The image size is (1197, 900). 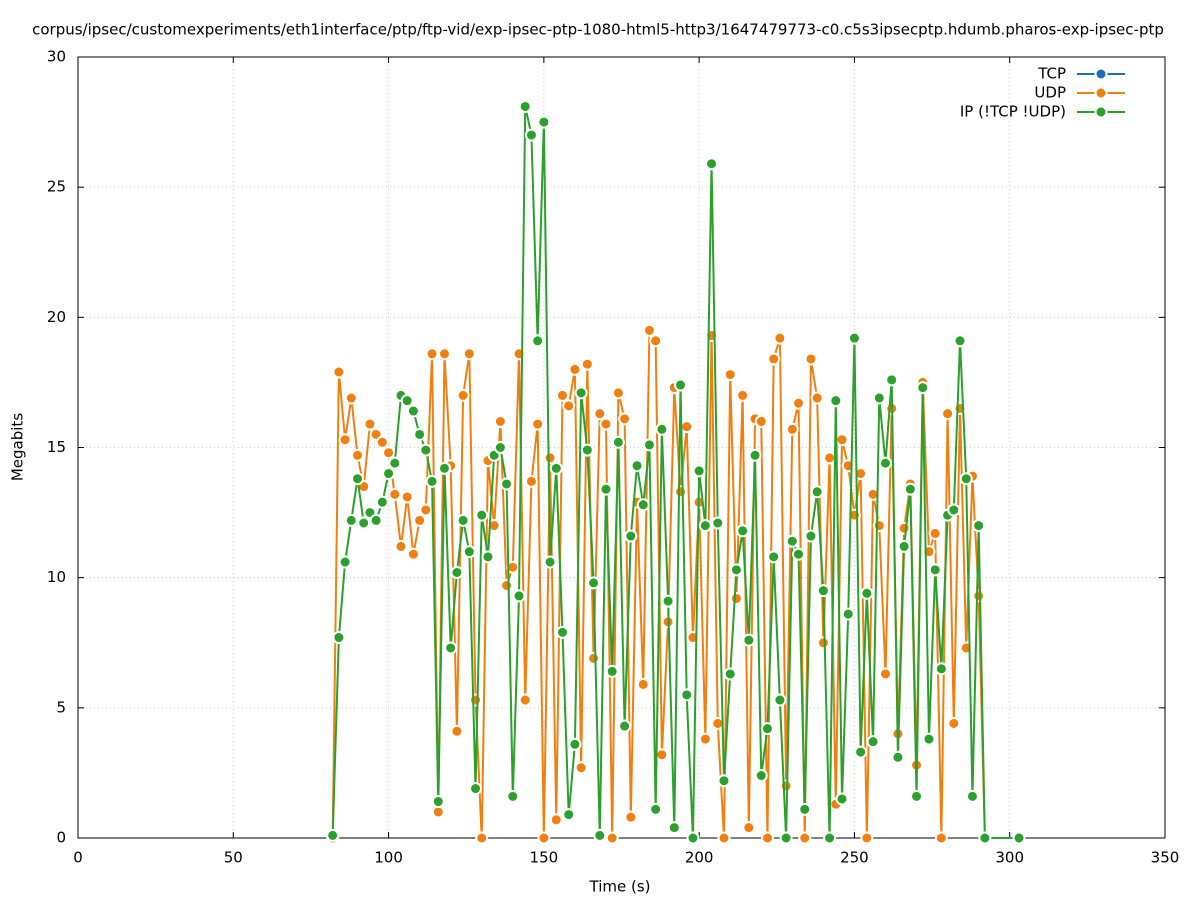 I want to click on y-tick-label: 30, so click(x=56, y=57).